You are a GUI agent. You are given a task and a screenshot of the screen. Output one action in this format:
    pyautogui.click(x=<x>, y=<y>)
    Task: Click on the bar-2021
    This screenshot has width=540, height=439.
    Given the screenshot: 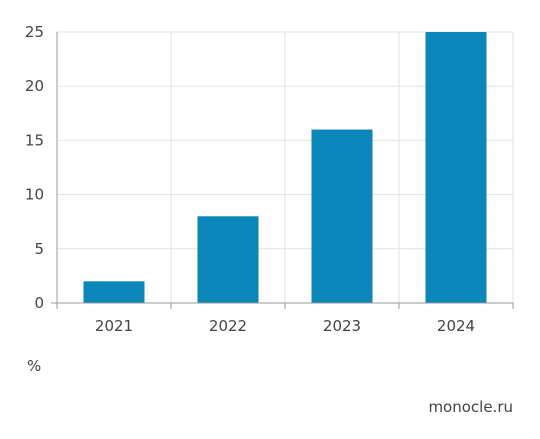 What is the action you would take?
    pyautogui.click(x=114, y=292)
    